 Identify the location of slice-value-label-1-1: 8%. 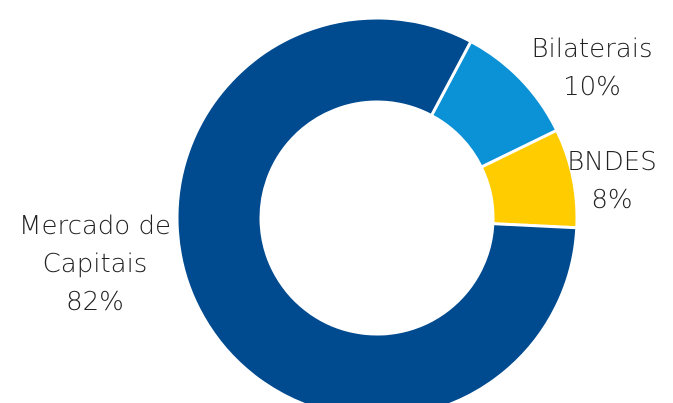
(611, 200).